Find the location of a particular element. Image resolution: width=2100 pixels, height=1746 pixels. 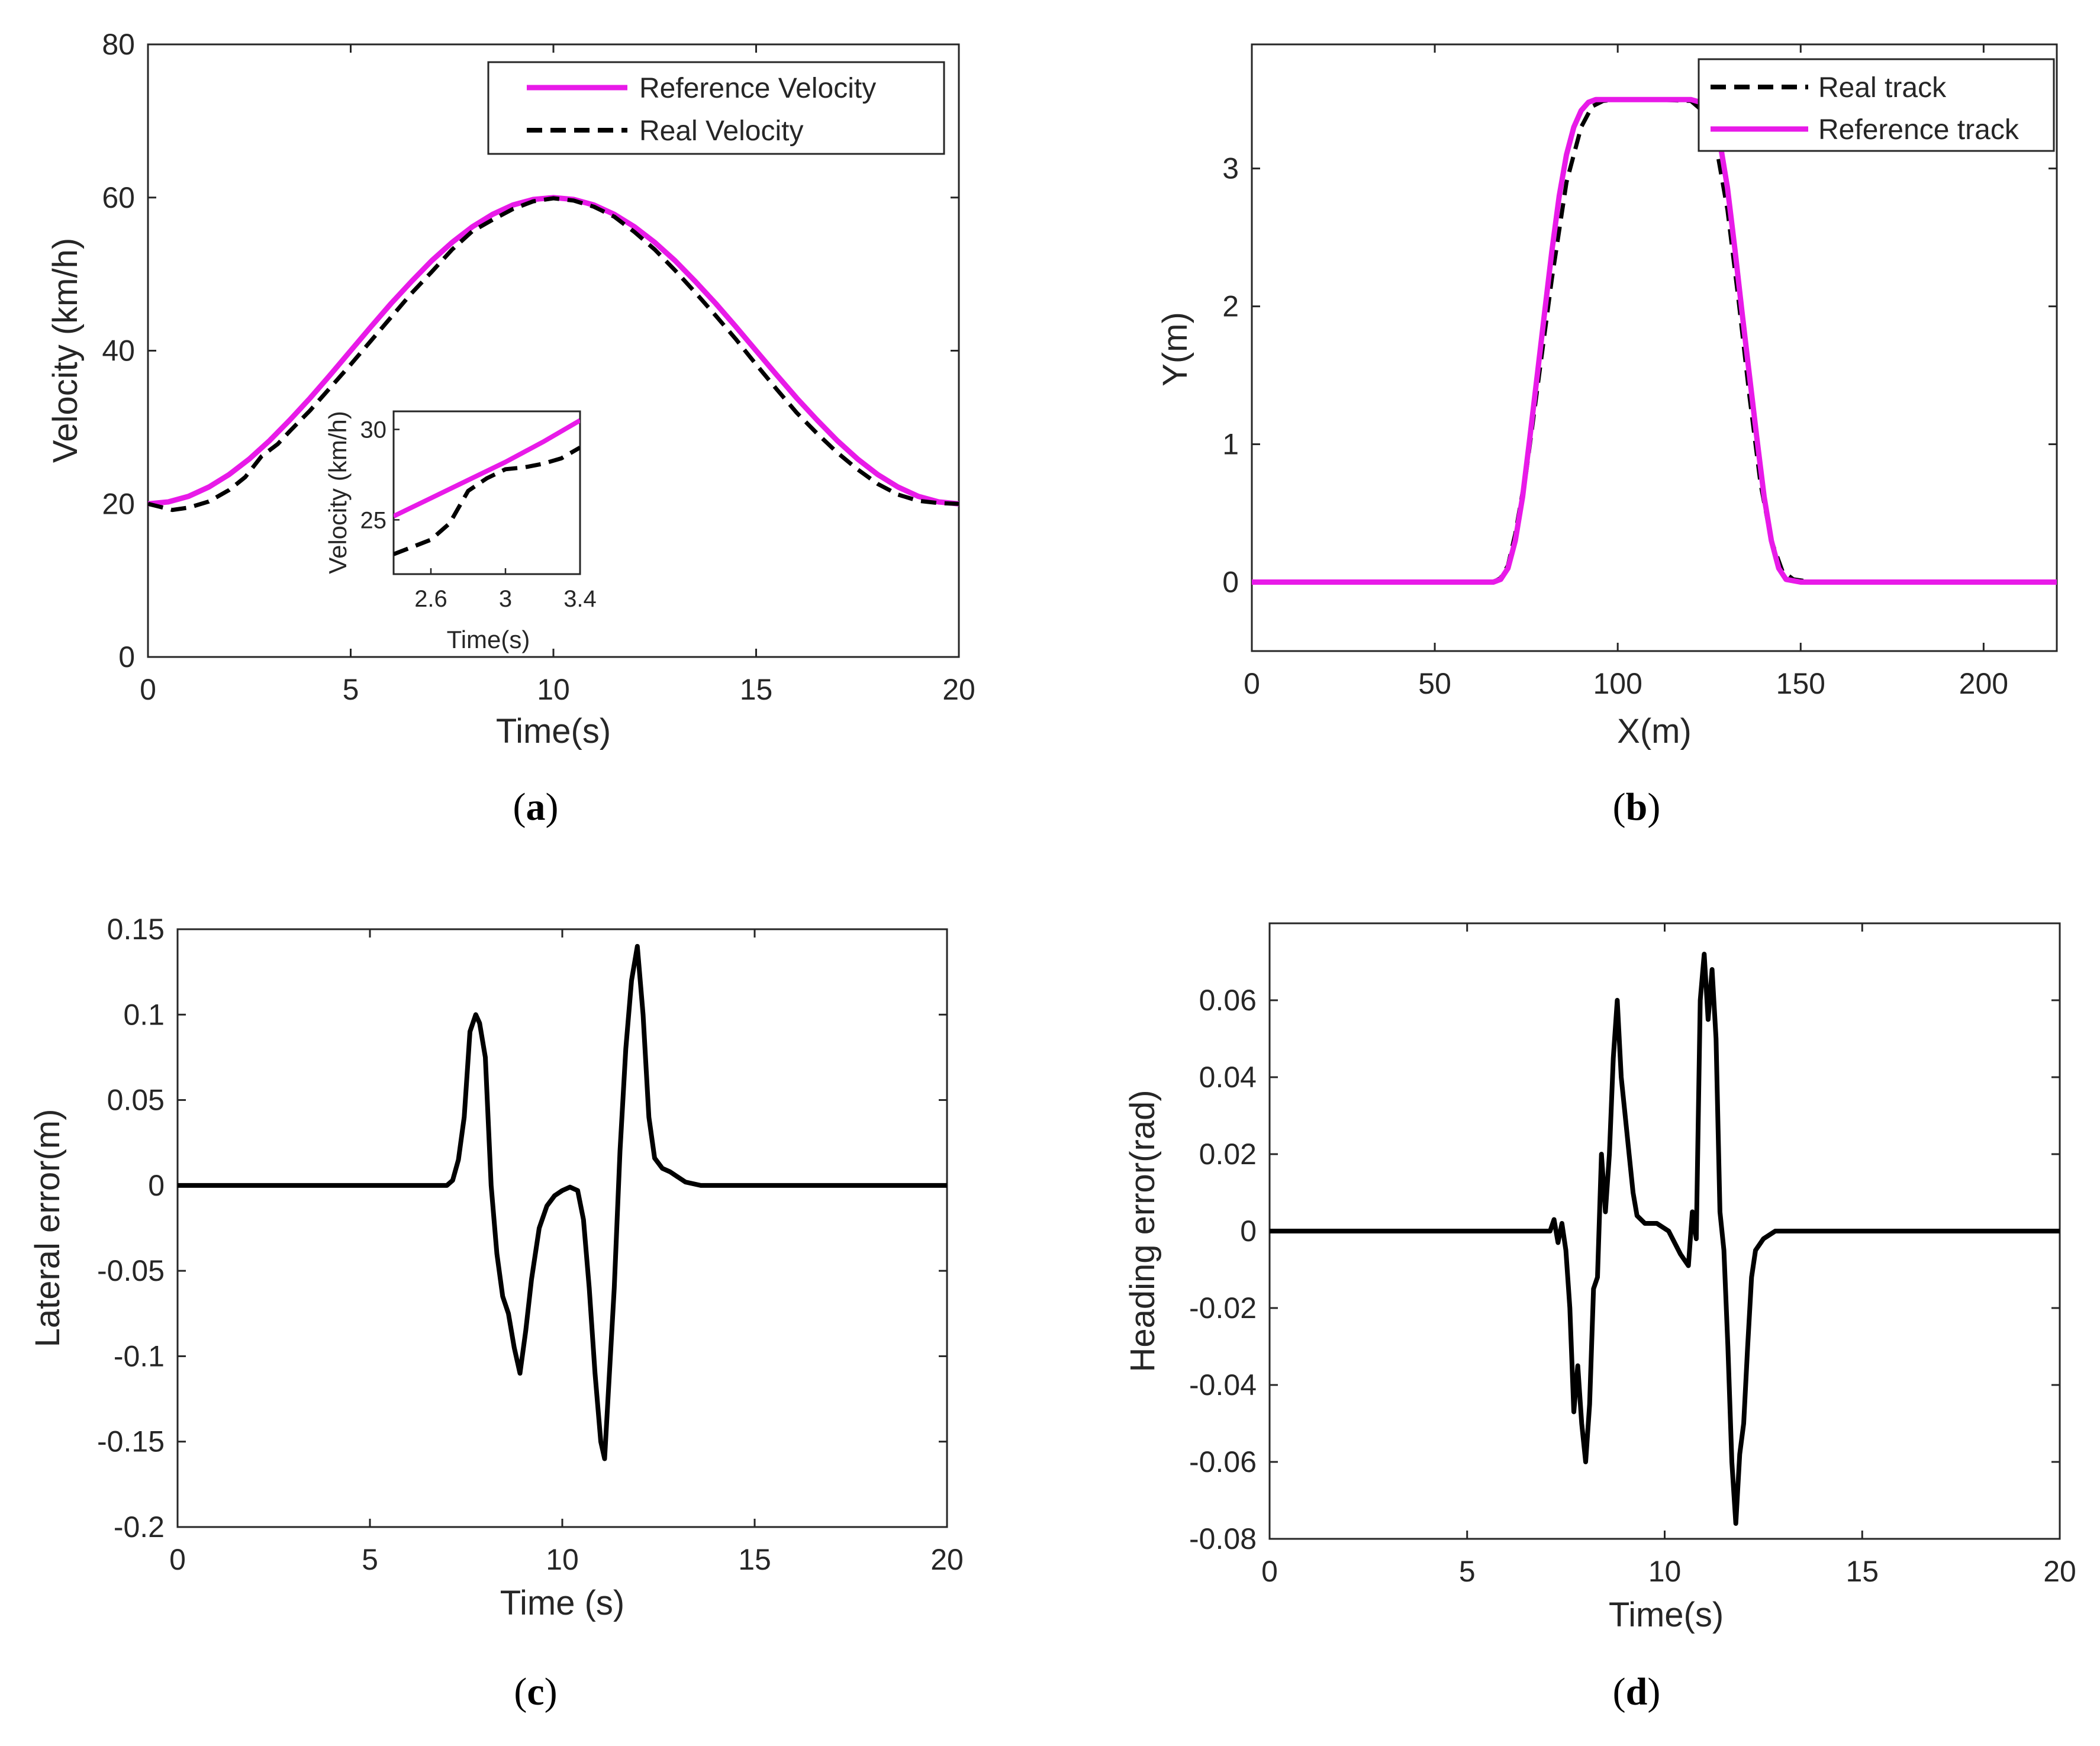

panel-caption: (b) is located at coordinates (1637, 807).